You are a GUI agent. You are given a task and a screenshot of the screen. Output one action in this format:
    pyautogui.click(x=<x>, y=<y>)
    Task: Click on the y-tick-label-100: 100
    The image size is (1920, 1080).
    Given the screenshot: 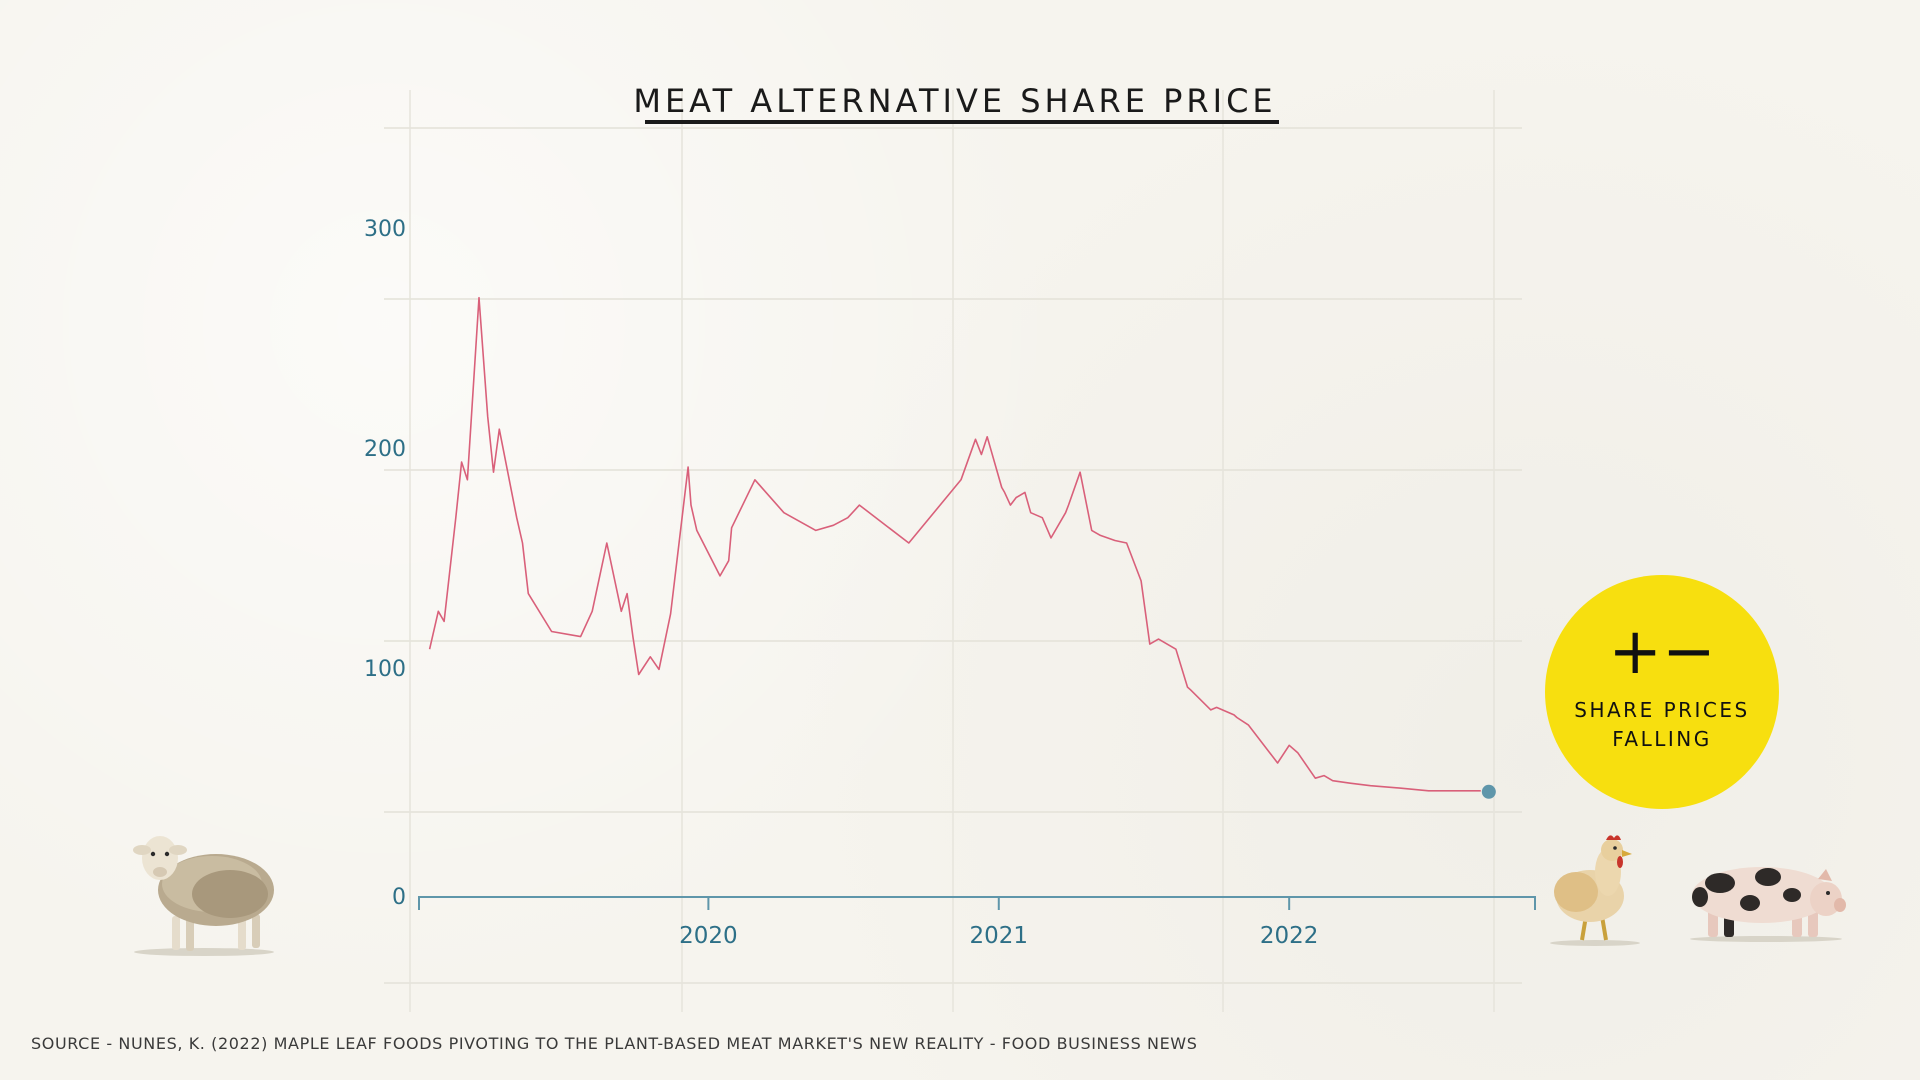 What is the action you would take?
    pyautogui.click(x=385, y=669)
    